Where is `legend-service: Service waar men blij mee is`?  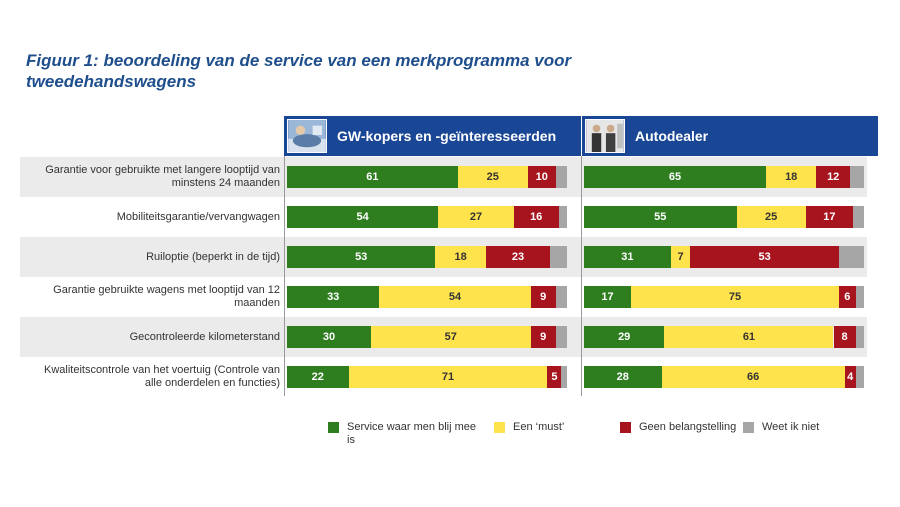 legend-service: Service waar men blij mee is is located at coordinates (408, 434).